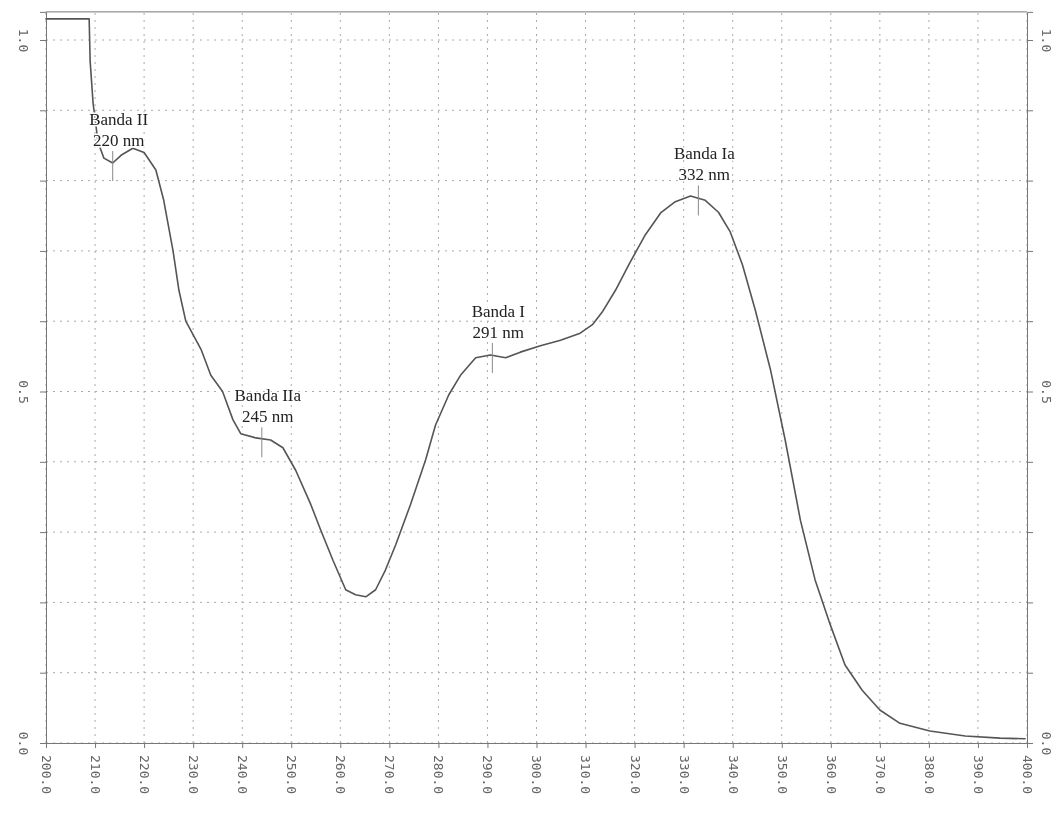 The width and height of the screenshot is (1059, 829). What do you see at coordinates (1047, 40) in the screenshot?
I see `y2-tick-label: 1.0` at bounding box center [1047, 40].